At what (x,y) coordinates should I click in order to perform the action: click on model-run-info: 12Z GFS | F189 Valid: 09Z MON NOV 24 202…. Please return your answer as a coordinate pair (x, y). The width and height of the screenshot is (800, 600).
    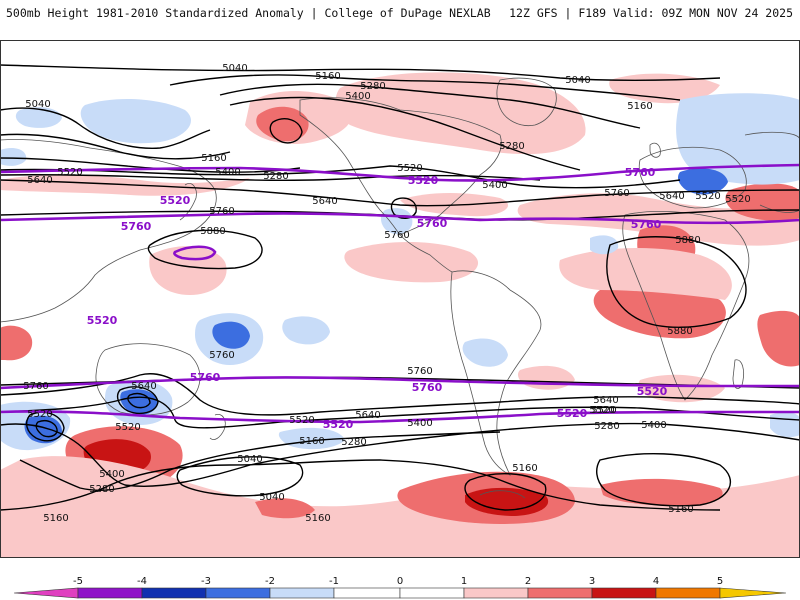
    Looking at the image, I should click on (651, 13).